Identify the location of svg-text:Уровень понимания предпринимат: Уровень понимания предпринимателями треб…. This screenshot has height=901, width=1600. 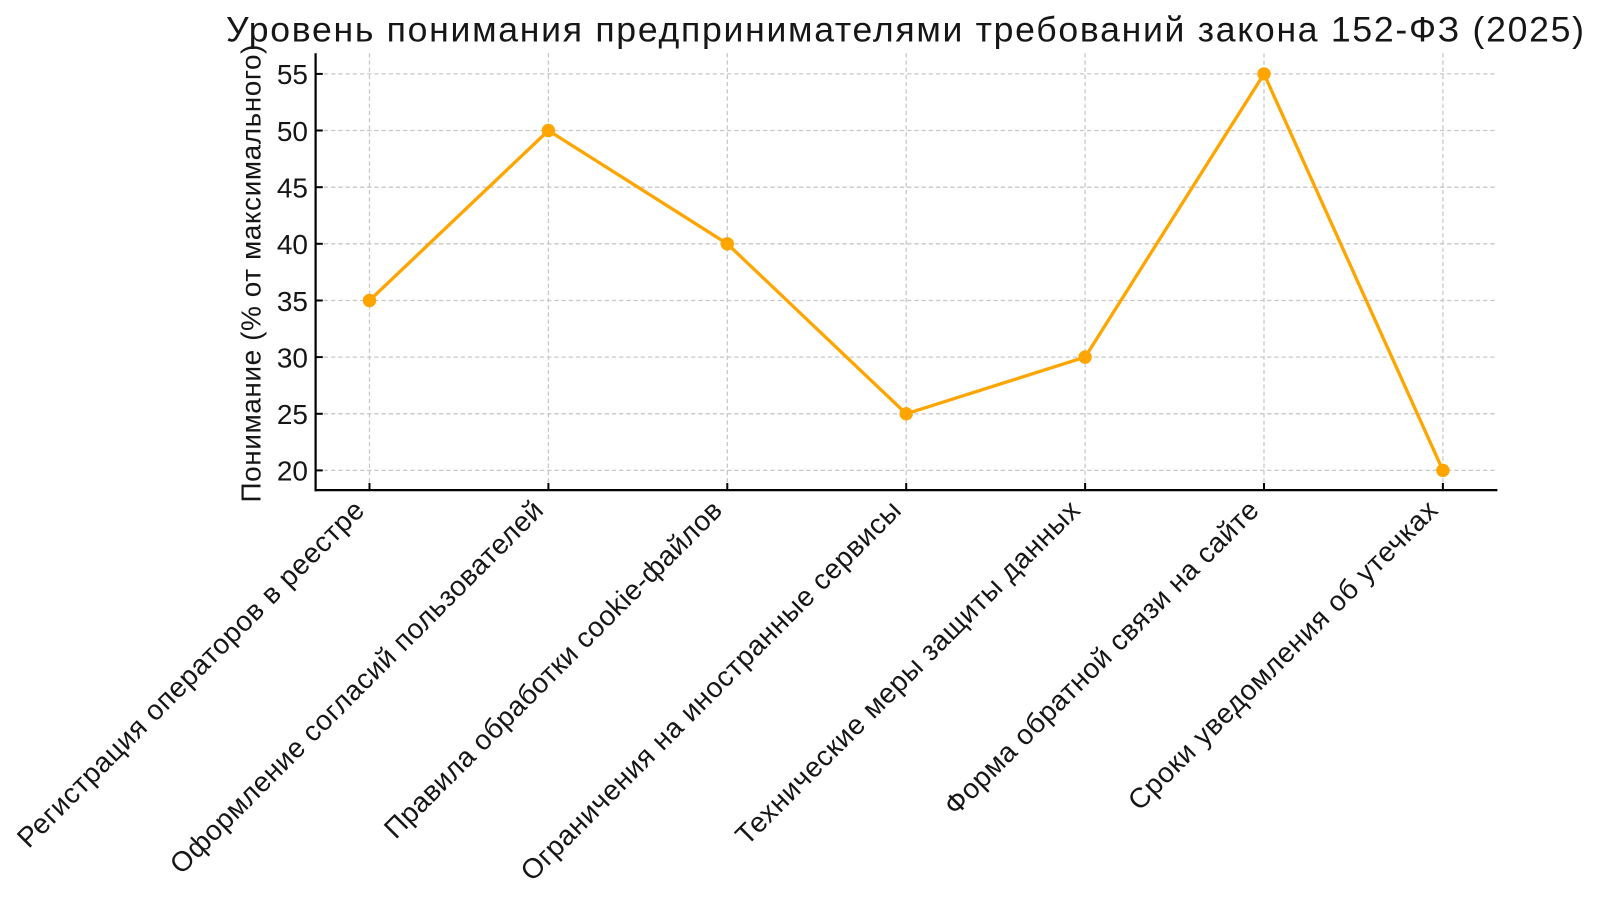
(905, 29).